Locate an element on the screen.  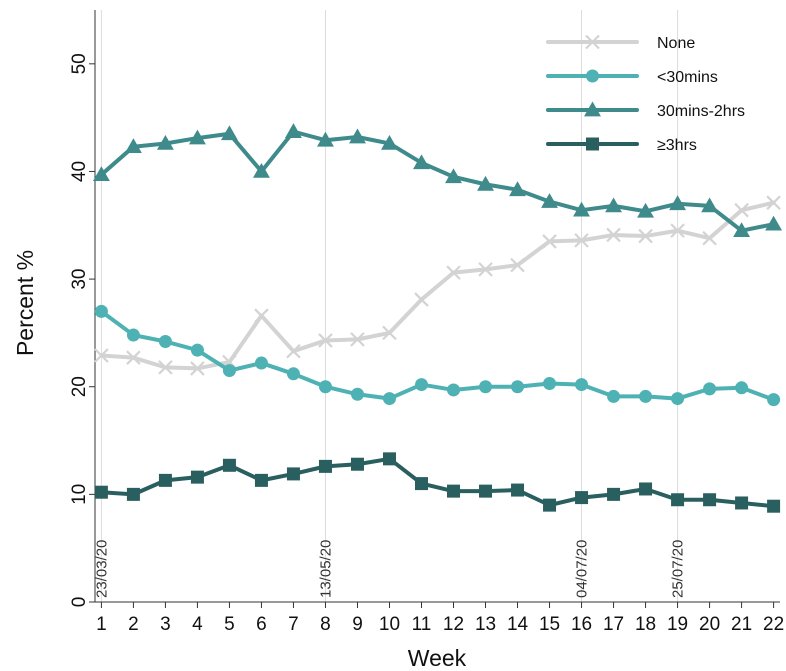
x-tick-label: 17 is located at coordinates (613, 624).